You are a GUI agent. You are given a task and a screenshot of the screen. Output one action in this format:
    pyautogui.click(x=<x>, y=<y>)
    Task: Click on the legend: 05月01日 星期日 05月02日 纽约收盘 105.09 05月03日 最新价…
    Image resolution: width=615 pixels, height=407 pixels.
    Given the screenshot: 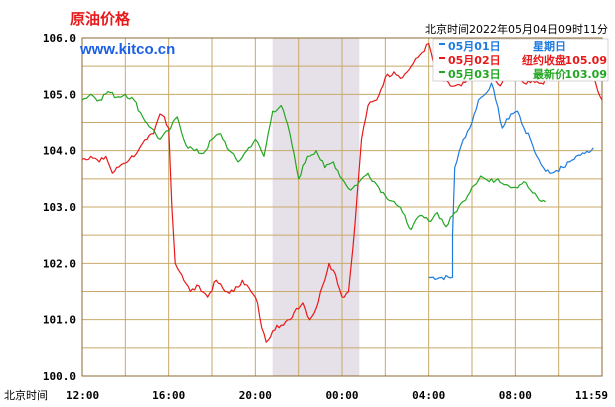 What is the action you would take?
    pyautogui.click(x=520, y=60)
    